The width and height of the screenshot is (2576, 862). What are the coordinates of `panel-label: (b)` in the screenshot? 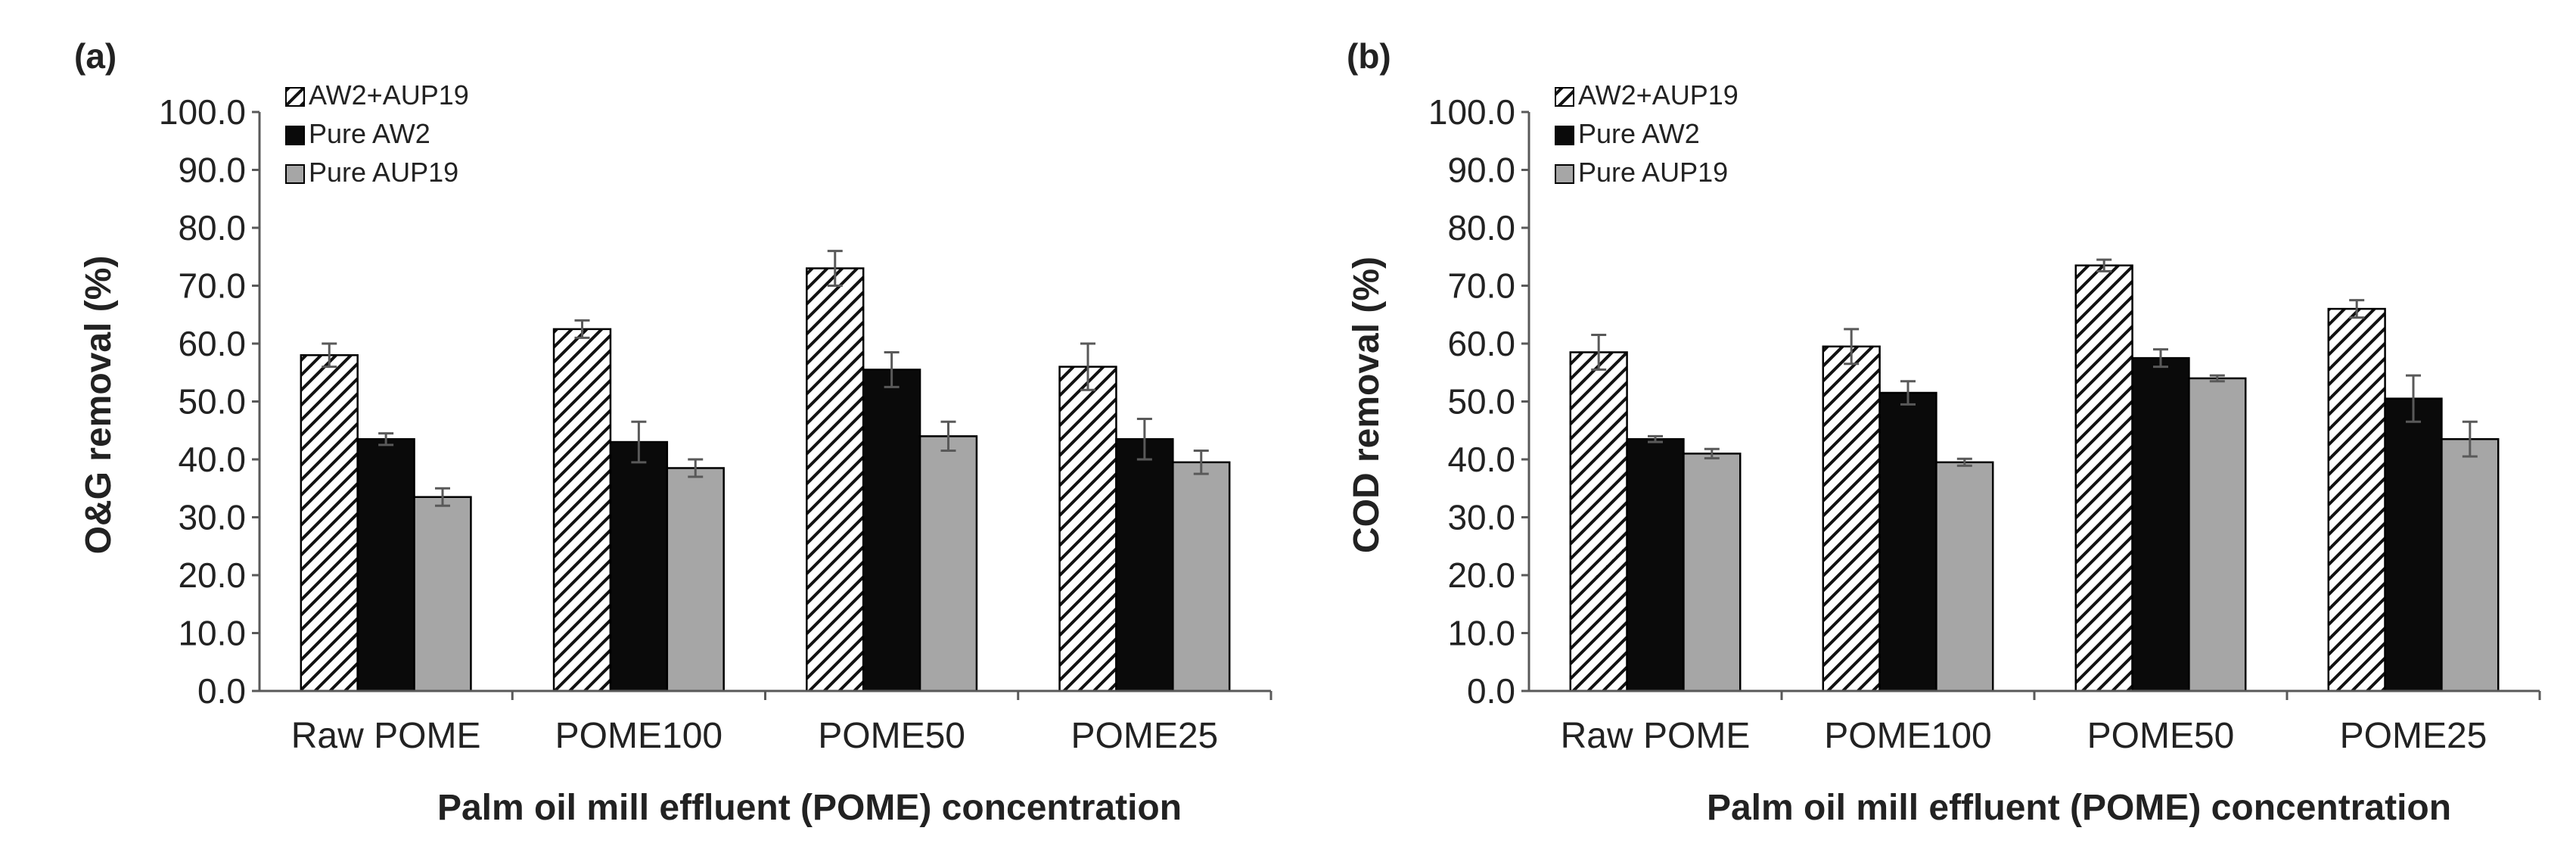 It's located at (1369, 56).